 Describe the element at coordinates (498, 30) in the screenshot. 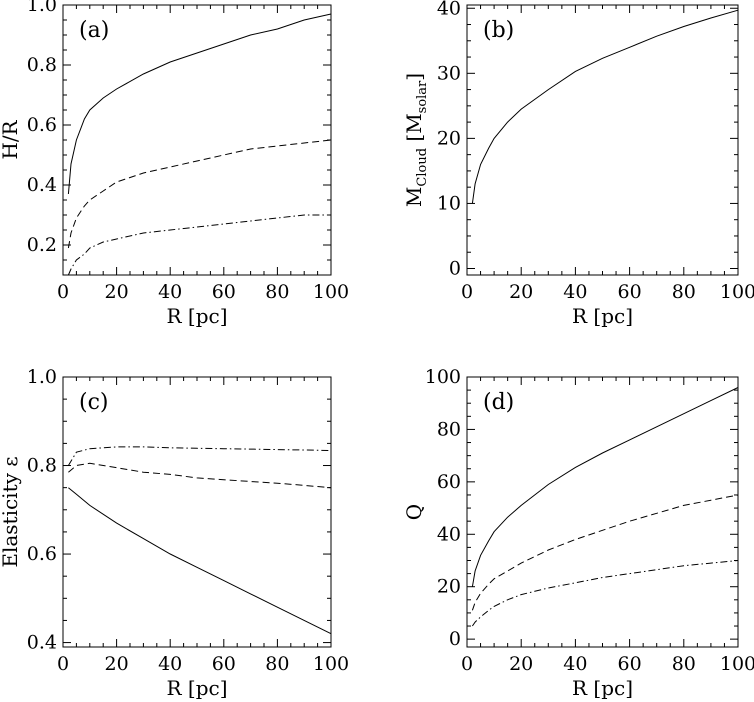

I see `panel-label: (b)` at that location.